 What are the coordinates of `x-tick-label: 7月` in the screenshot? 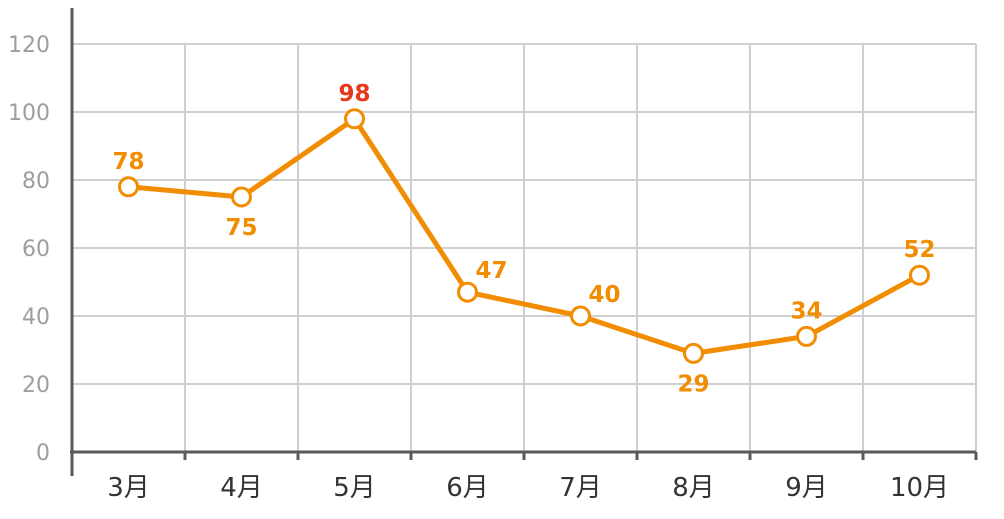 It's located at (580, 488).